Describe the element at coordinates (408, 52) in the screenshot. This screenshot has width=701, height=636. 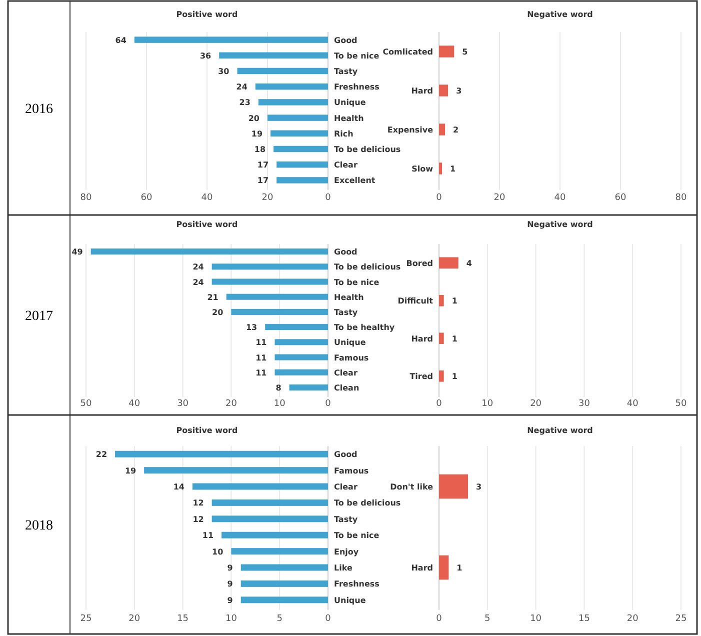
I see `y-tick-label: Comlicated` at that location.